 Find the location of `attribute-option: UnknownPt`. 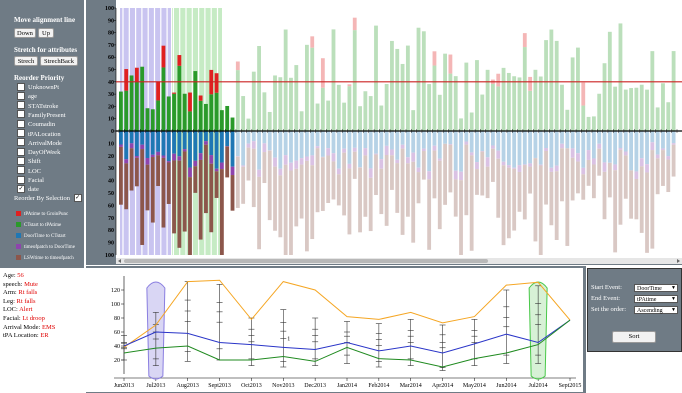

attribute-option: UnknownPt is located at coordinates (38, 87).